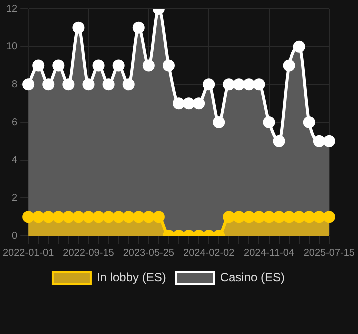 The image size is (358, 334). Describe the element at coordinates (29, 253) in the screenshot. I see `x-tick-label: 2022-01-01` at that location.